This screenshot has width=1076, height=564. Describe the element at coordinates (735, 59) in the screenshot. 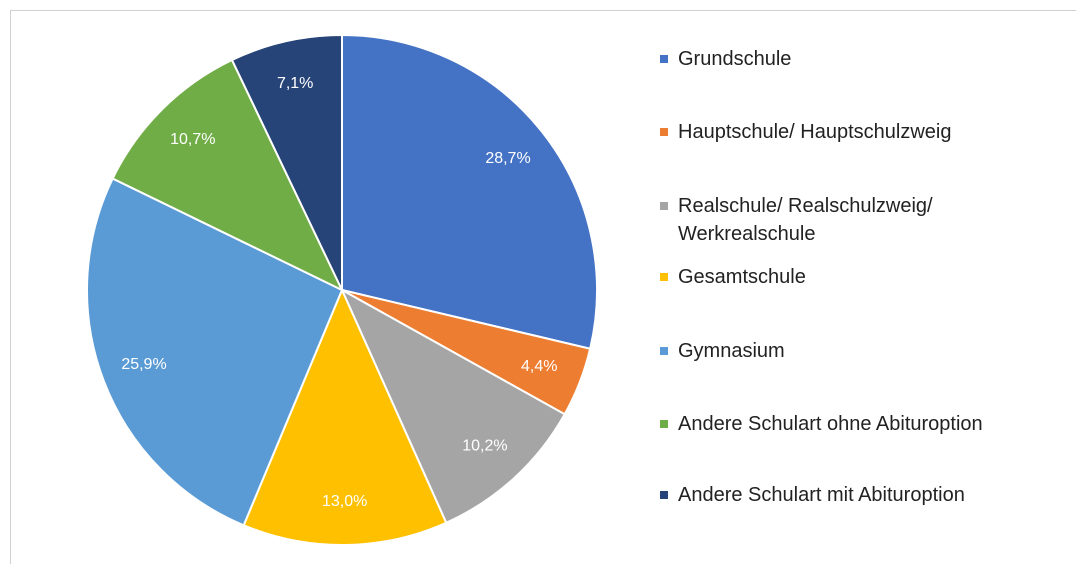

I see `legend-label: Grundschule` at that location.